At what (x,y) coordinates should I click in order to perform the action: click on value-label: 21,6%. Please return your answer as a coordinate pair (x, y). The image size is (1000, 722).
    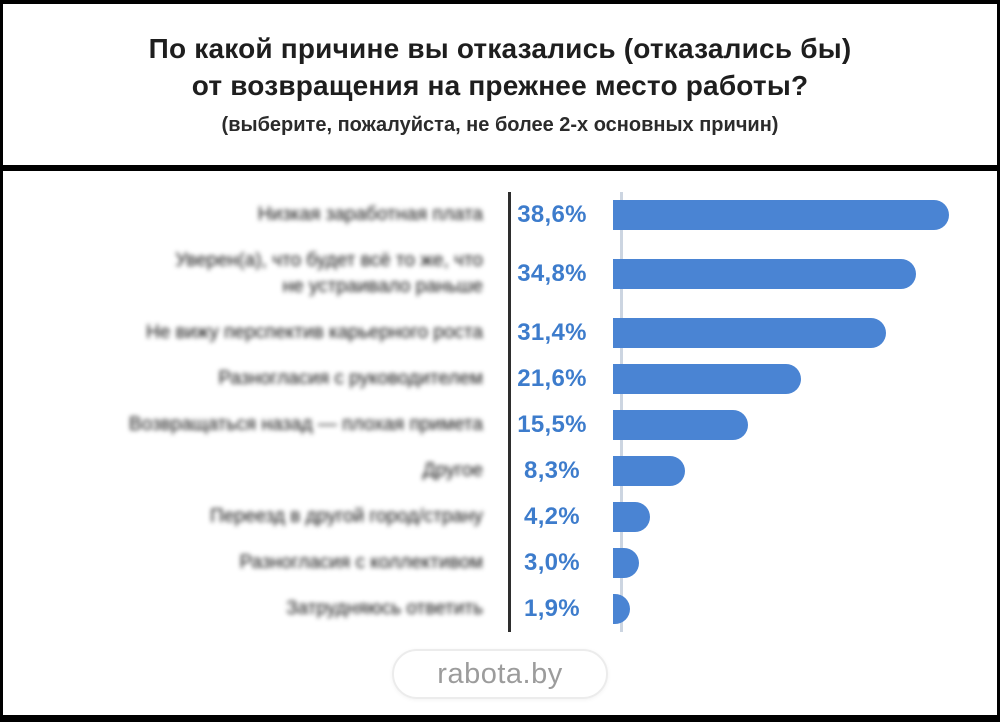
    Looking at the image, I should click on (552, 378).